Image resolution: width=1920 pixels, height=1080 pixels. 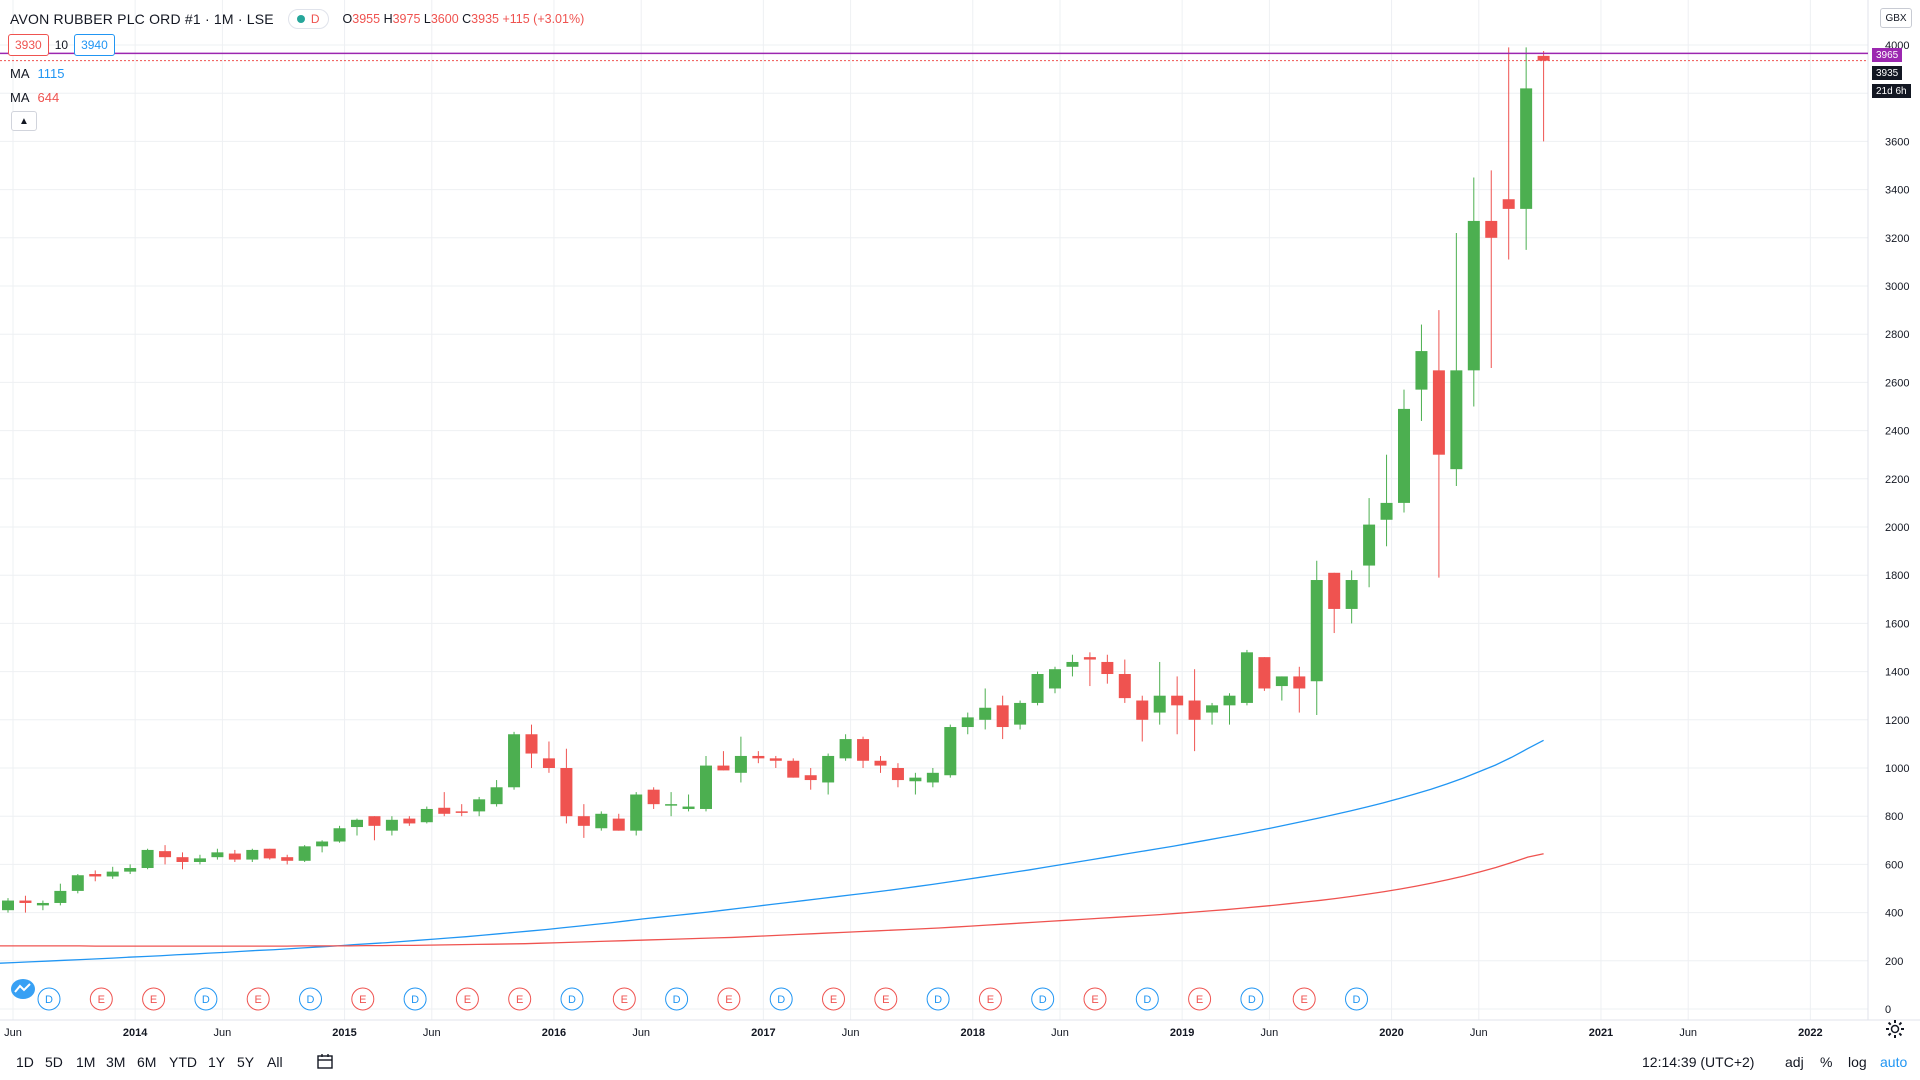 What do you see at coordinates (51, 73) in the screenshot?
I see `indicator-value: 1115` at bounding box center [51, 73].